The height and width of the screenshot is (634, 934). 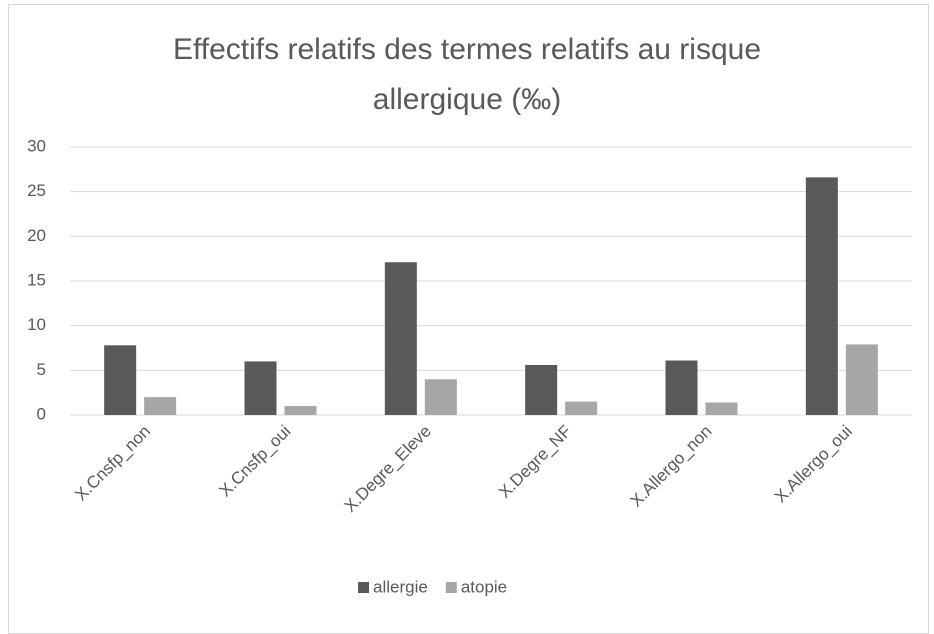 I want to click on y-tick-label: 5, so click(x=41, y=369).